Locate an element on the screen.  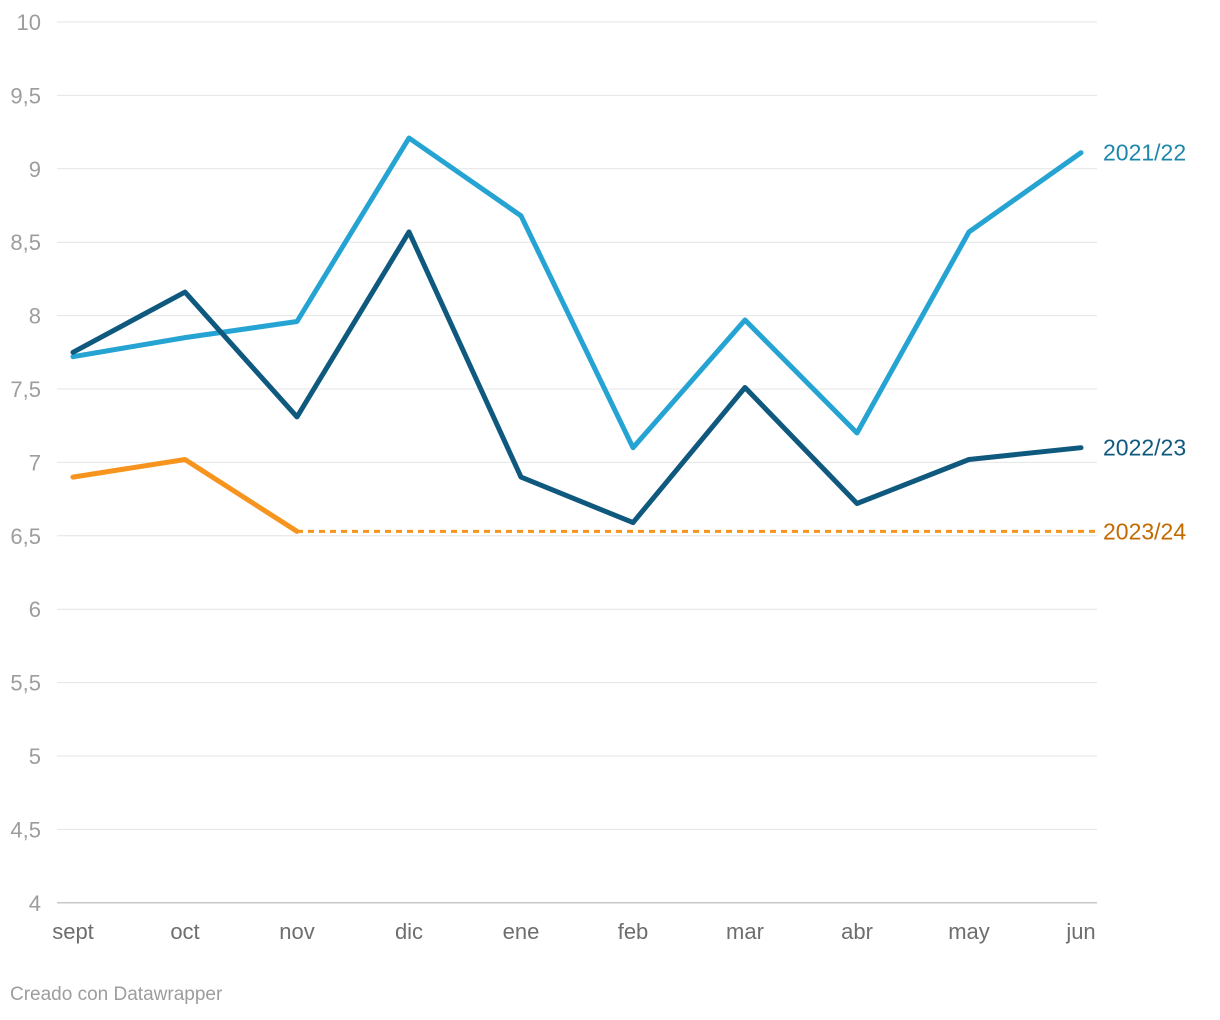
y-tick-label: 10 is located at coordinates (29, 22).